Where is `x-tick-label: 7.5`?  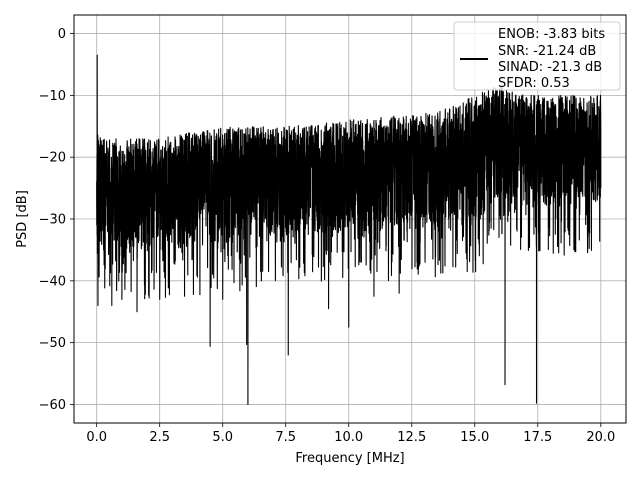
x-tick-label: 7.5 is located at coordinates (285, 437).